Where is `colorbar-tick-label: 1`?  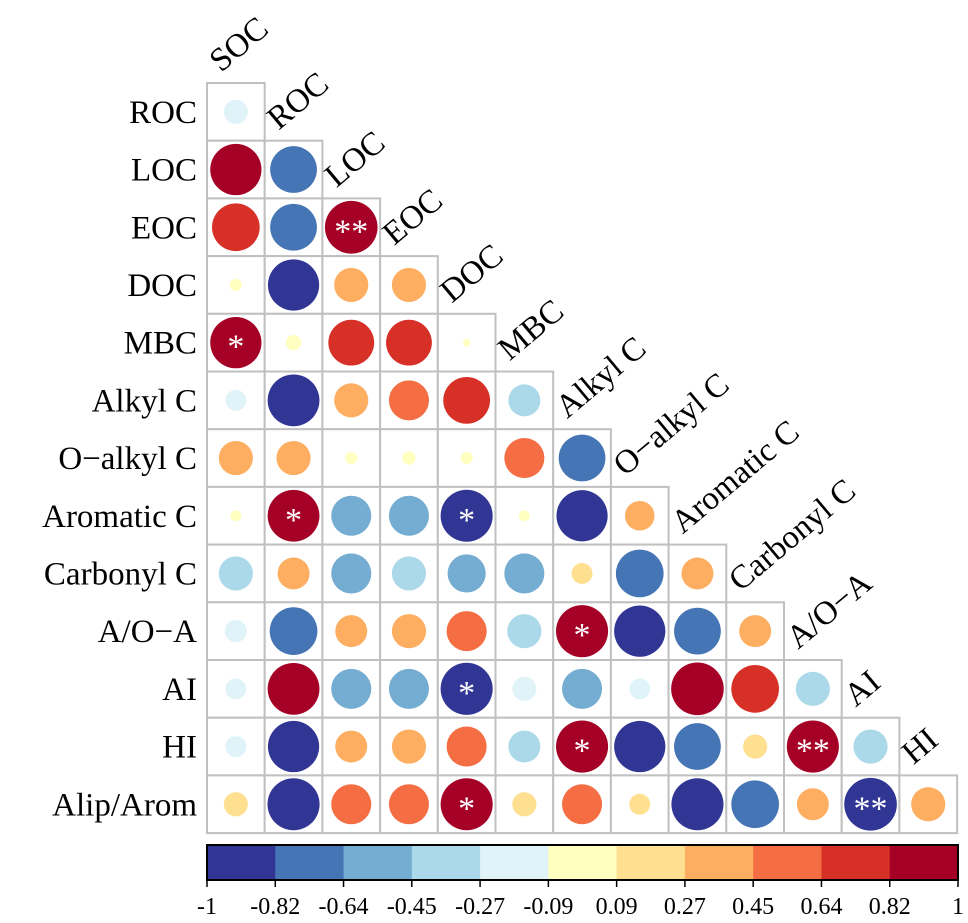
colorbar-tick-label: 1 is located at coordinates (958, 906).